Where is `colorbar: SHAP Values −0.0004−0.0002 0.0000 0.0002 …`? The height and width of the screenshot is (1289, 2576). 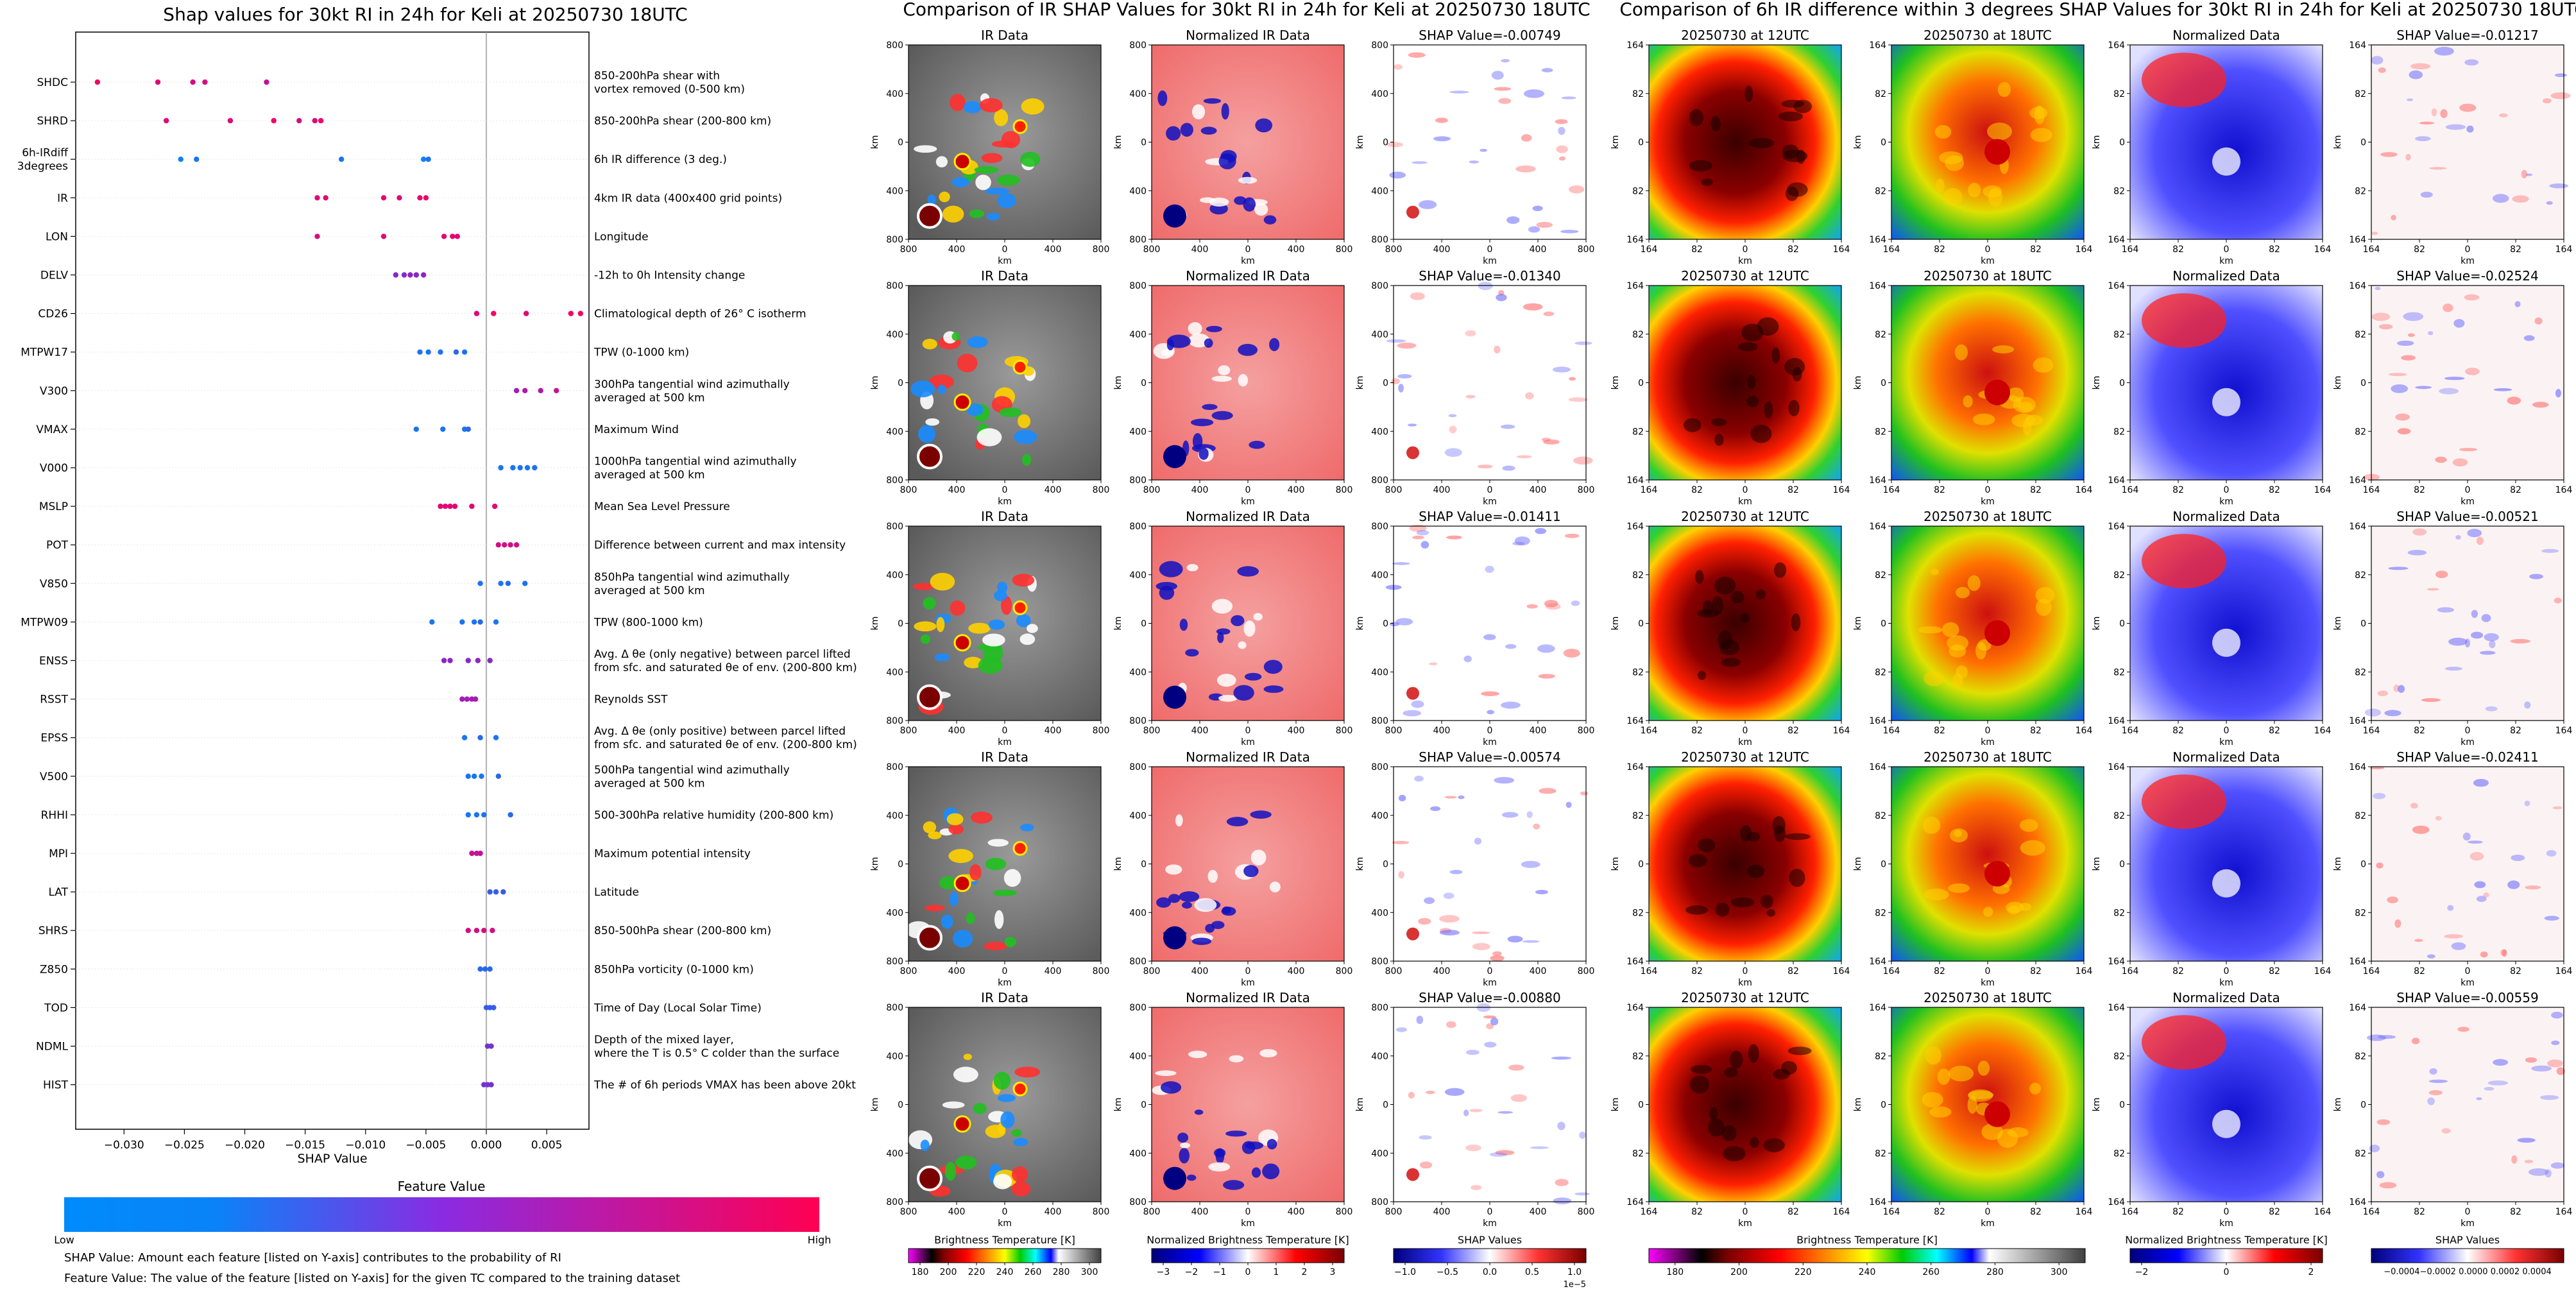 colorbar: SHAP Values −0.0004−0.0002 0.0000 0.0002 … is located at coordinates (2467, 1255).